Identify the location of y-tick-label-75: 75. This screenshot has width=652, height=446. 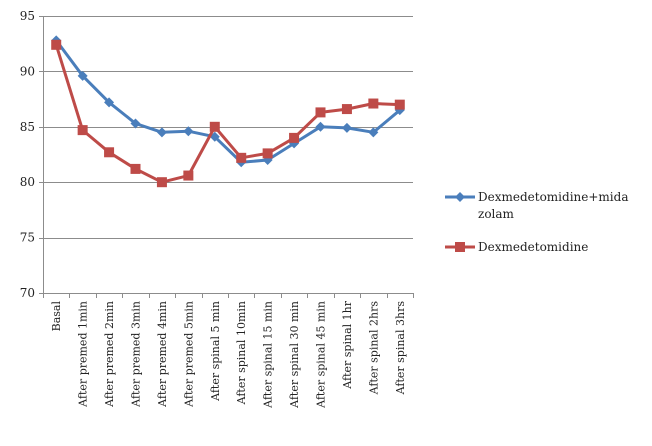
(27, 238).